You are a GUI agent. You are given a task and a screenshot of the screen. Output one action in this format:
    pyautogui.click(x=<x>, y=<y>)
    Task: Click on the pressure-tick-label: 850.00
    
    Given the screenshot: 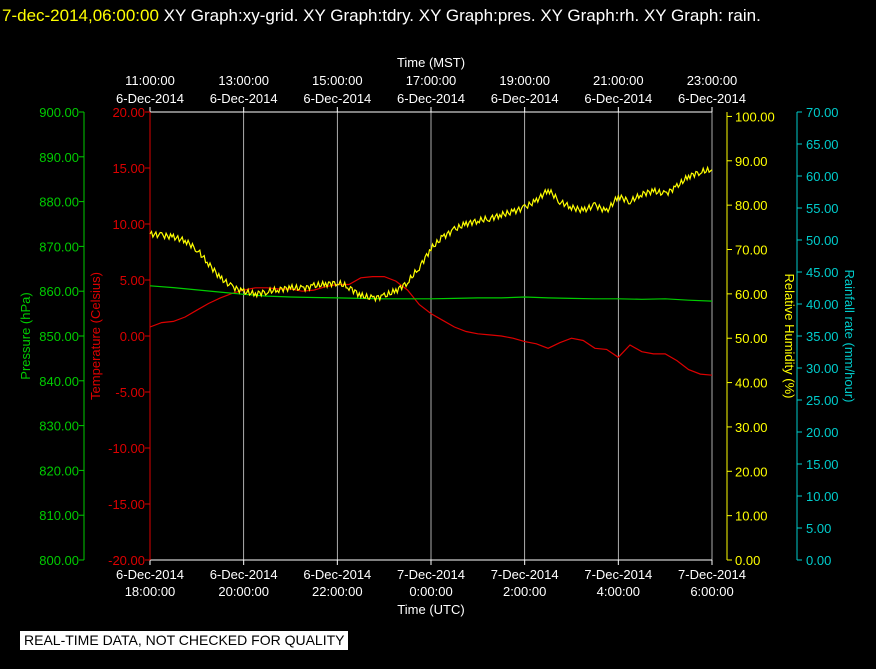 What is the action you would take?
    pyautogui.click(x=59, y=336)
    